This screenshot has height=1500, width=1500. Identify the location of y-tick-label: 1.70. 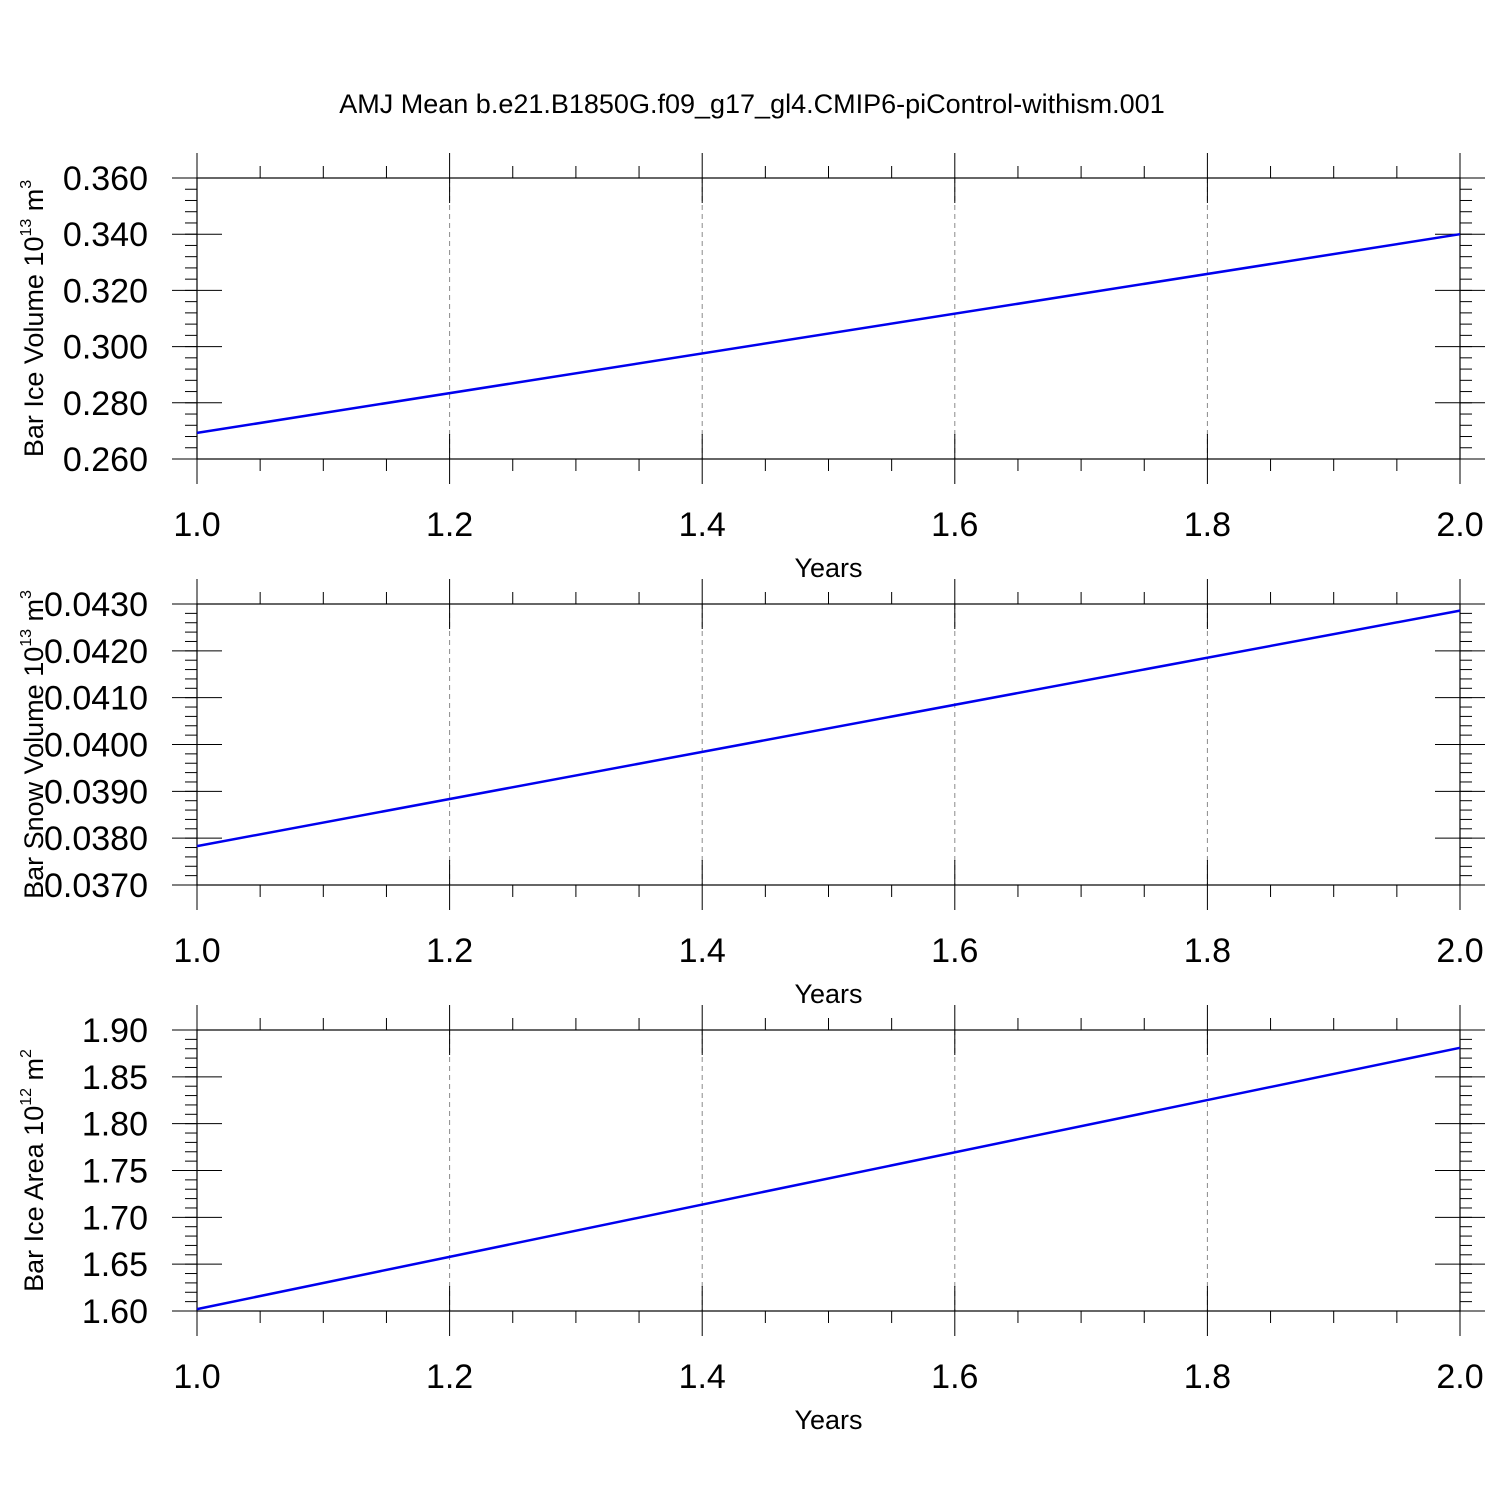
(115, 1218).